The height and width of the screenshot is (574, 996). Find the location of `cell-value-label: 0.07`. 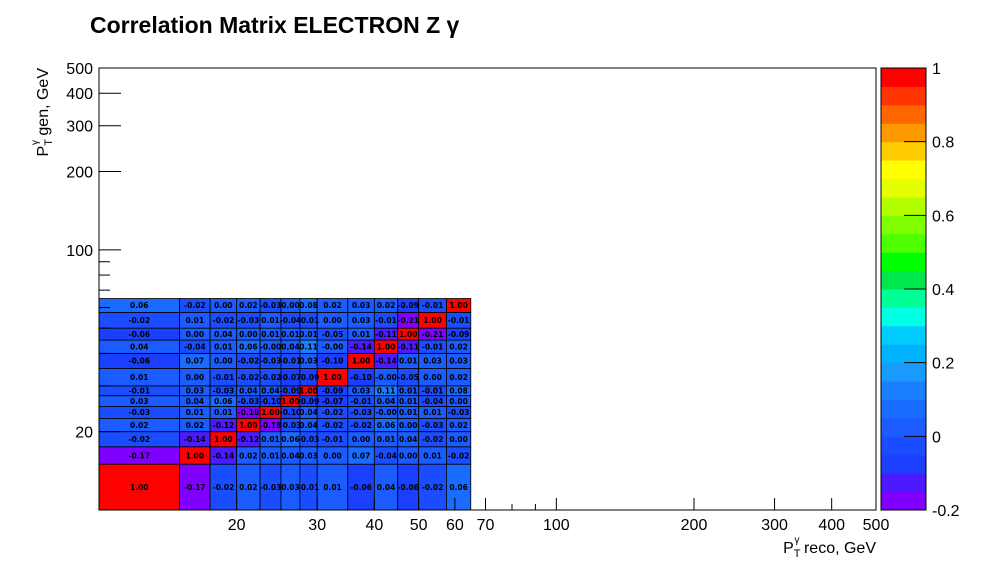

cell-value-label: 0.07 is located at coordinates (361, 455).